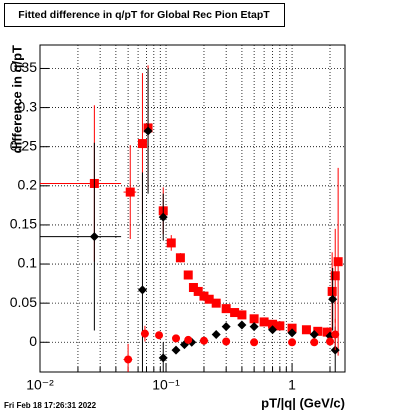 The height and width of the screenshot is (414, 400). I want to click on y-axis-label: difference in q/pT, so click(16, 99).